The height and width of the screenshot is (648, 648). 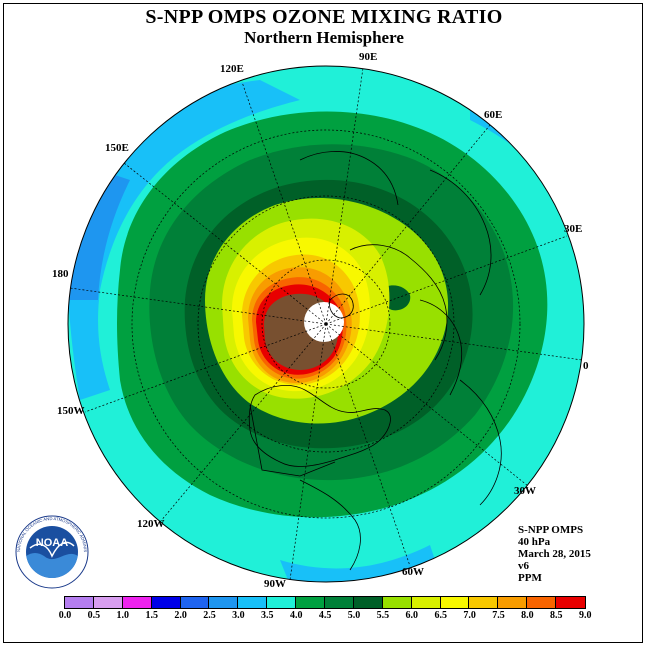 I want to click on asia-east-outline, so click(x=349, y=178).